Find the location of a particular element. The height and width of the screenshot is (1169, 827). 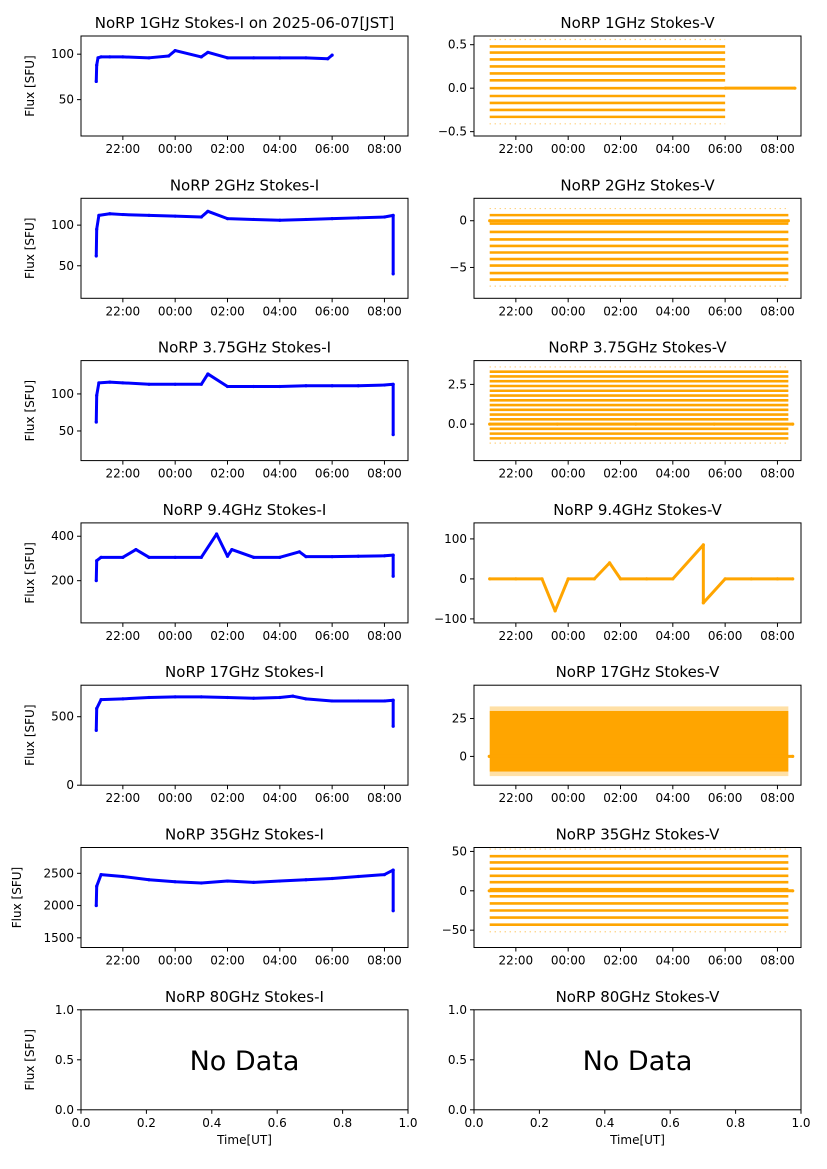

y-tick-label: 2500 is located at coordinates (58, 873).